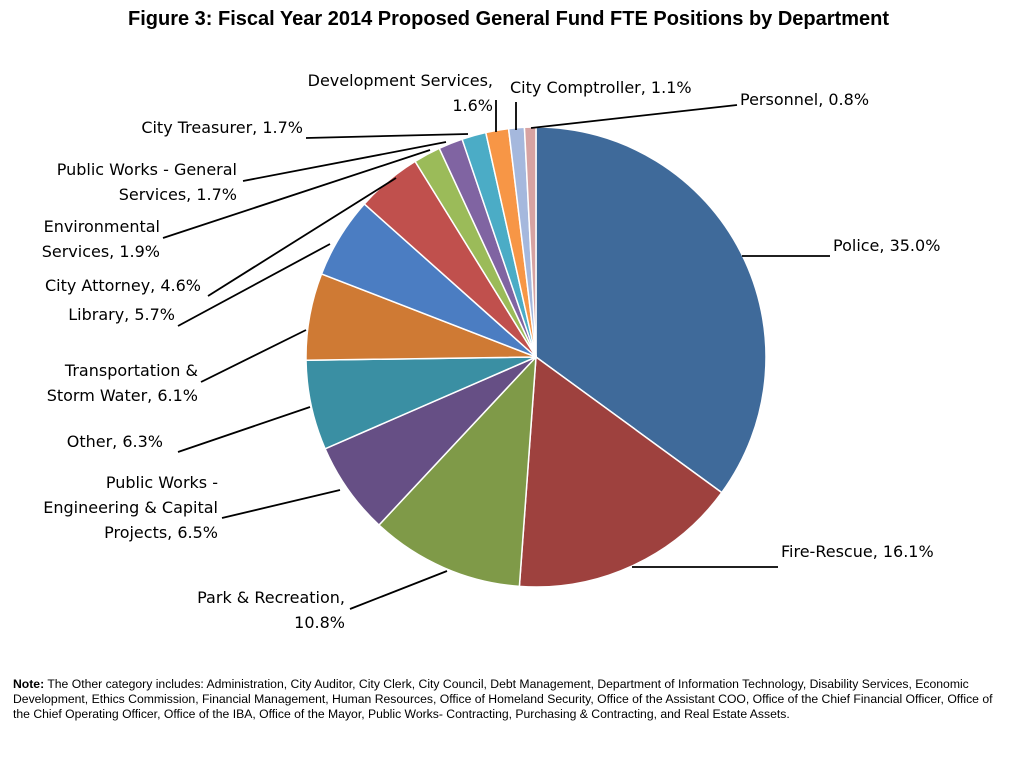 The image size is (1017, 760). Describe the element at coordinates (178, 194) in the screenshot. I see `slice-label-line: Services, 1.7%` at that location.